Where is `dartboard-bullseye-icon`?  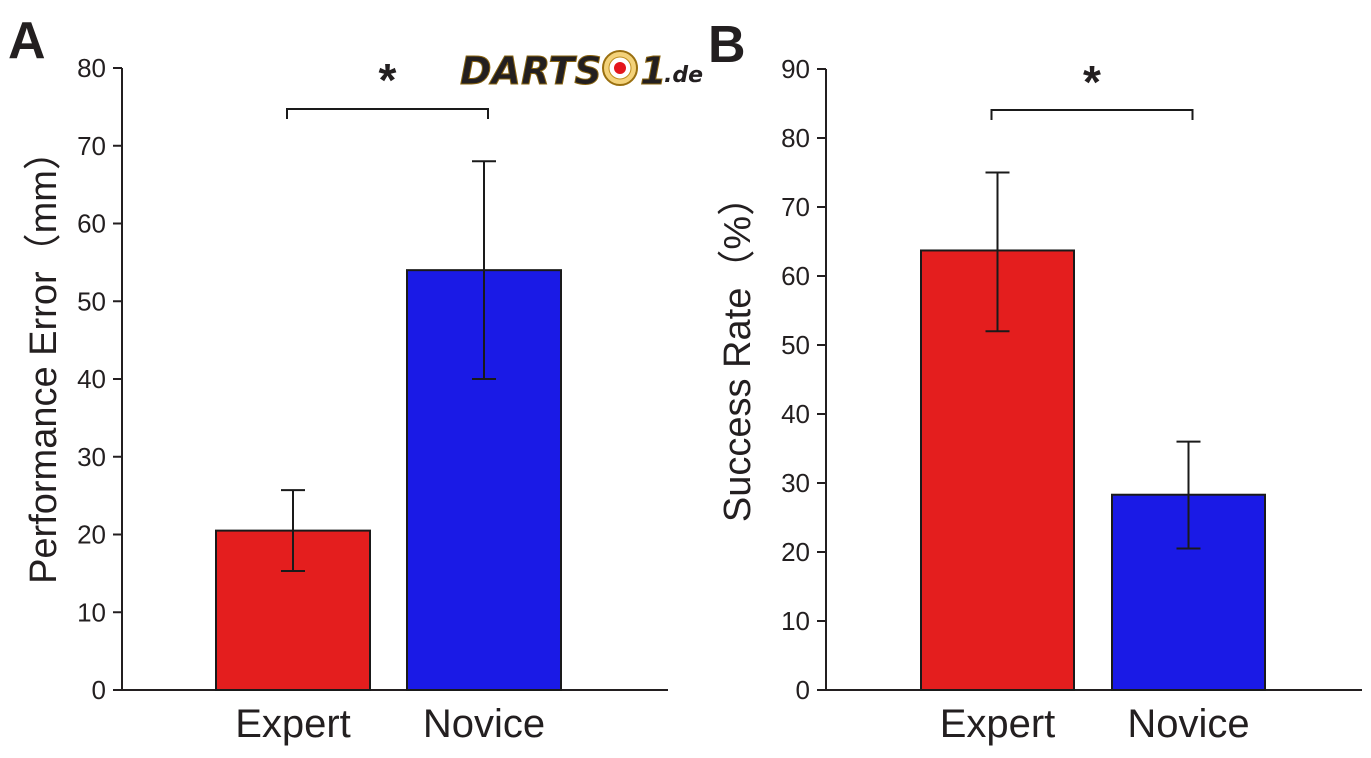
dartboard-bullseye-icon is located at coordinates (620, 68).